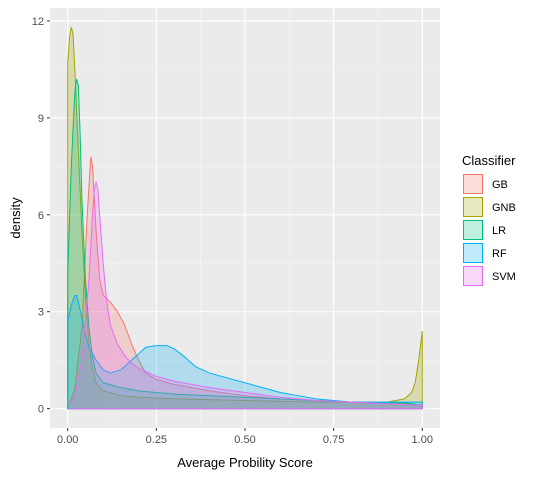 Image resolution: width=538 pixels, height=477 pixels. I want to click on y-tick-label: 6, so click(41, 216).